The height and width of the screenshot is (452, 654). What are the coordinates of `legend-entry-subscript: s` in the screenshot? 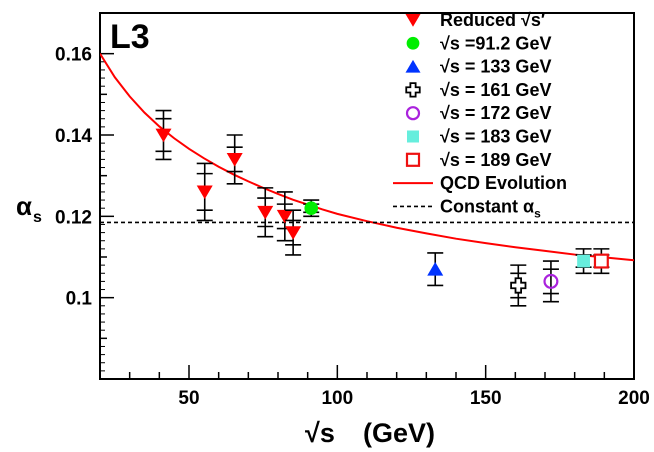 It's located at (537, 213).